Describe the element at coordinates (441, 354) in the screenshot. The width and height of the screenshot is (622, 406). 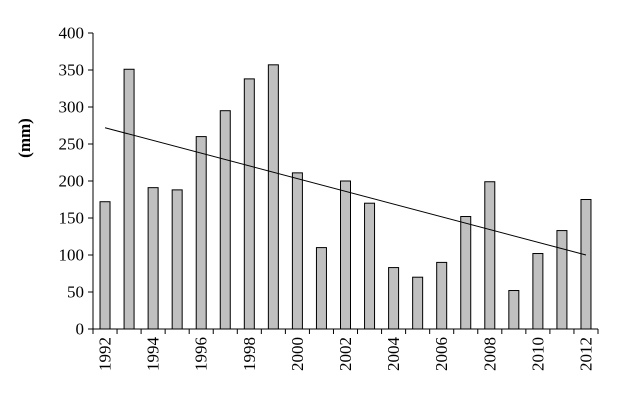
I see `x-tick-label: 2006` at that location.